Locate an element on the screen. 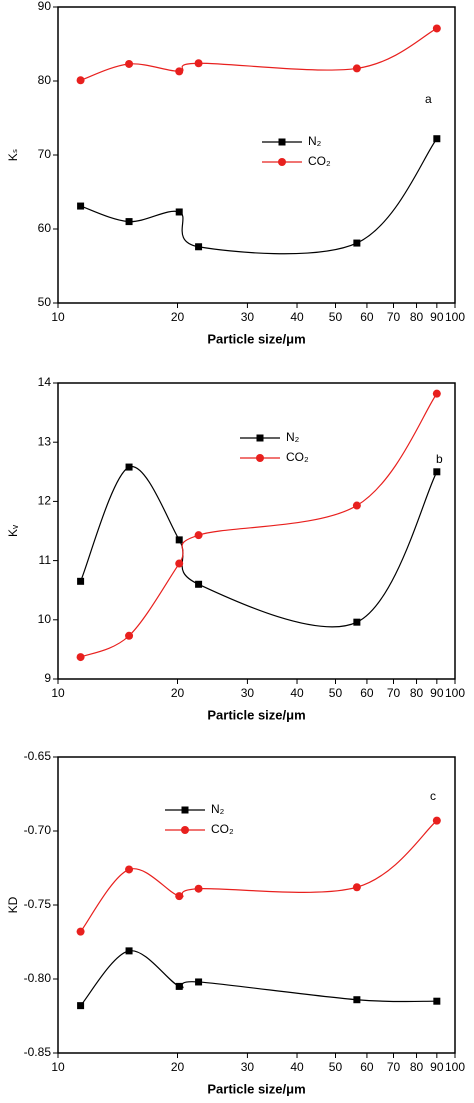 The height and width of the screenshot is (1103, 474). annotation: b is located at coordinates (439, 459).